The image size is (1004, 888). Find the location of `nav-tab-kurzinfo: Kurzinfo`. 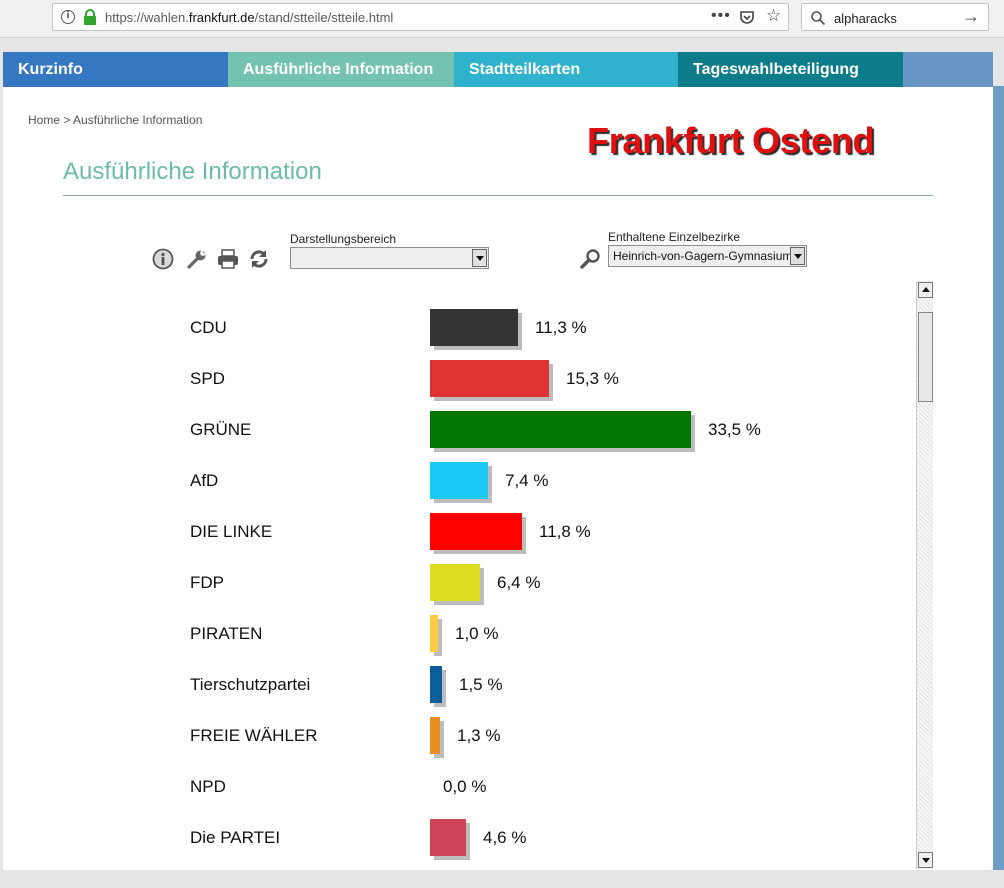

nav-tab-kurzinfo: Kurzinfo is located at coordinates (115, 69).